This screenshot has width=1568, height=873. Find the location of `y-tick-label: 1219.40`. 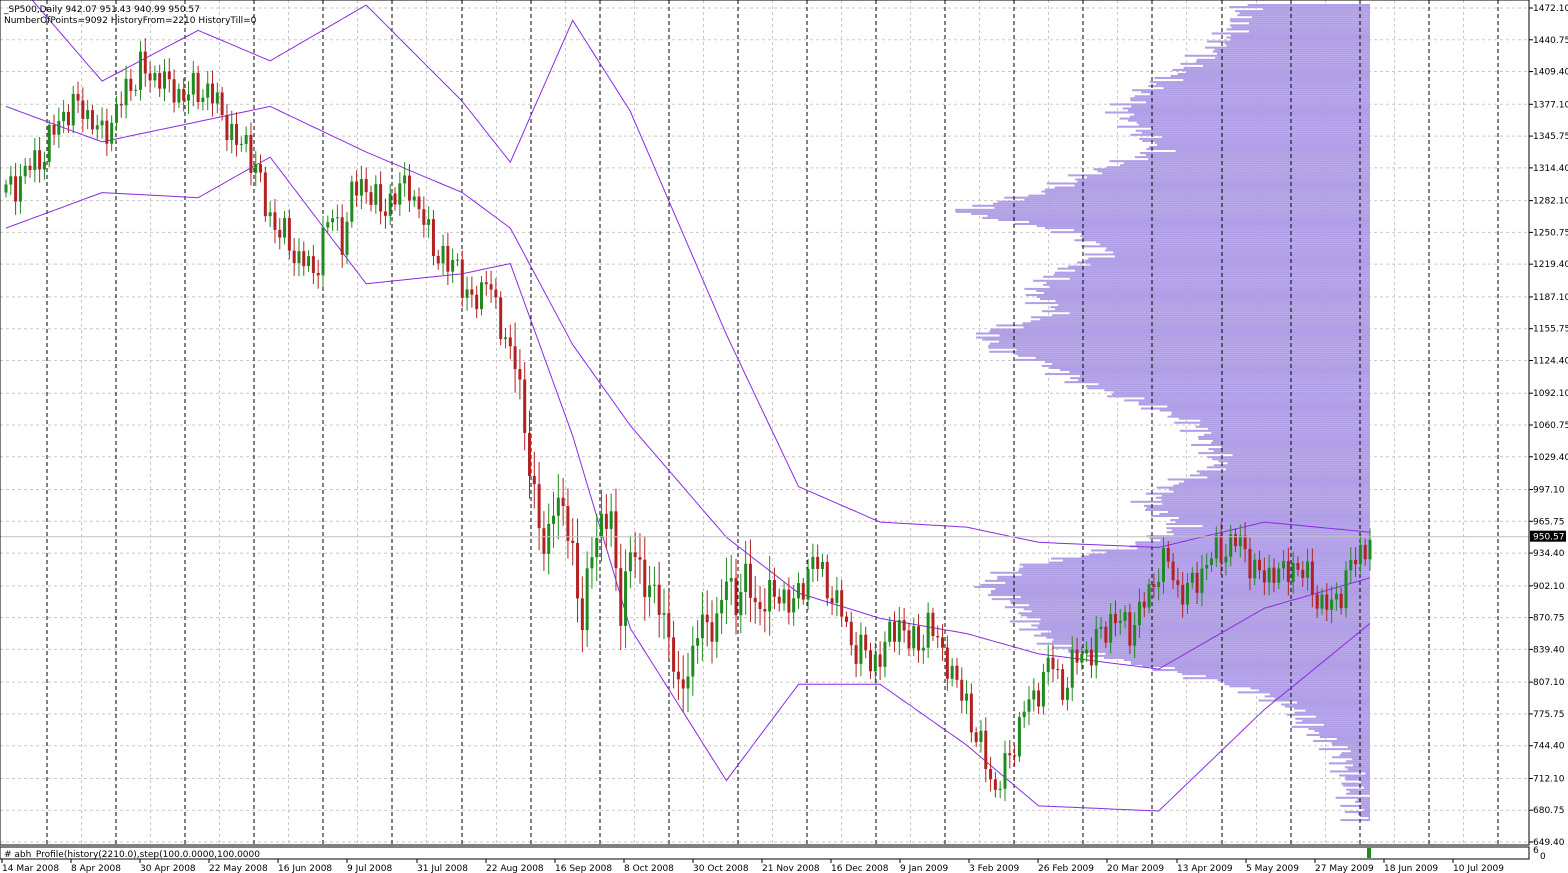

y-tick-label: 1219.40 is located at coordinates (1550, 265).